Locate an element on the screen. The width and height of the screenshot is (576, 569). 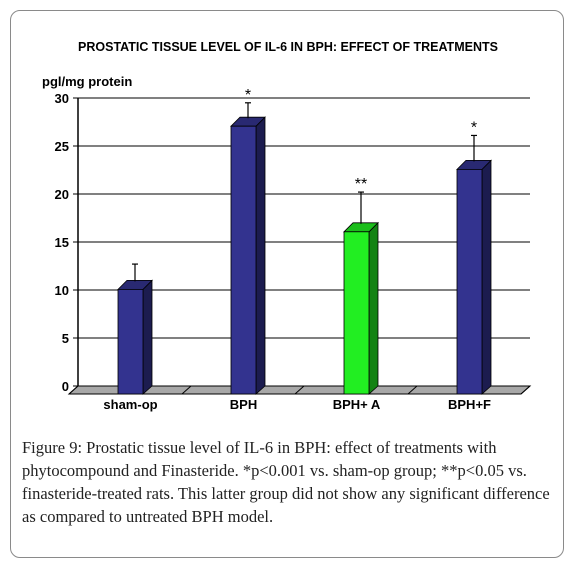
x-tick-label: BPH+ A is located at coordinates (357, 404).